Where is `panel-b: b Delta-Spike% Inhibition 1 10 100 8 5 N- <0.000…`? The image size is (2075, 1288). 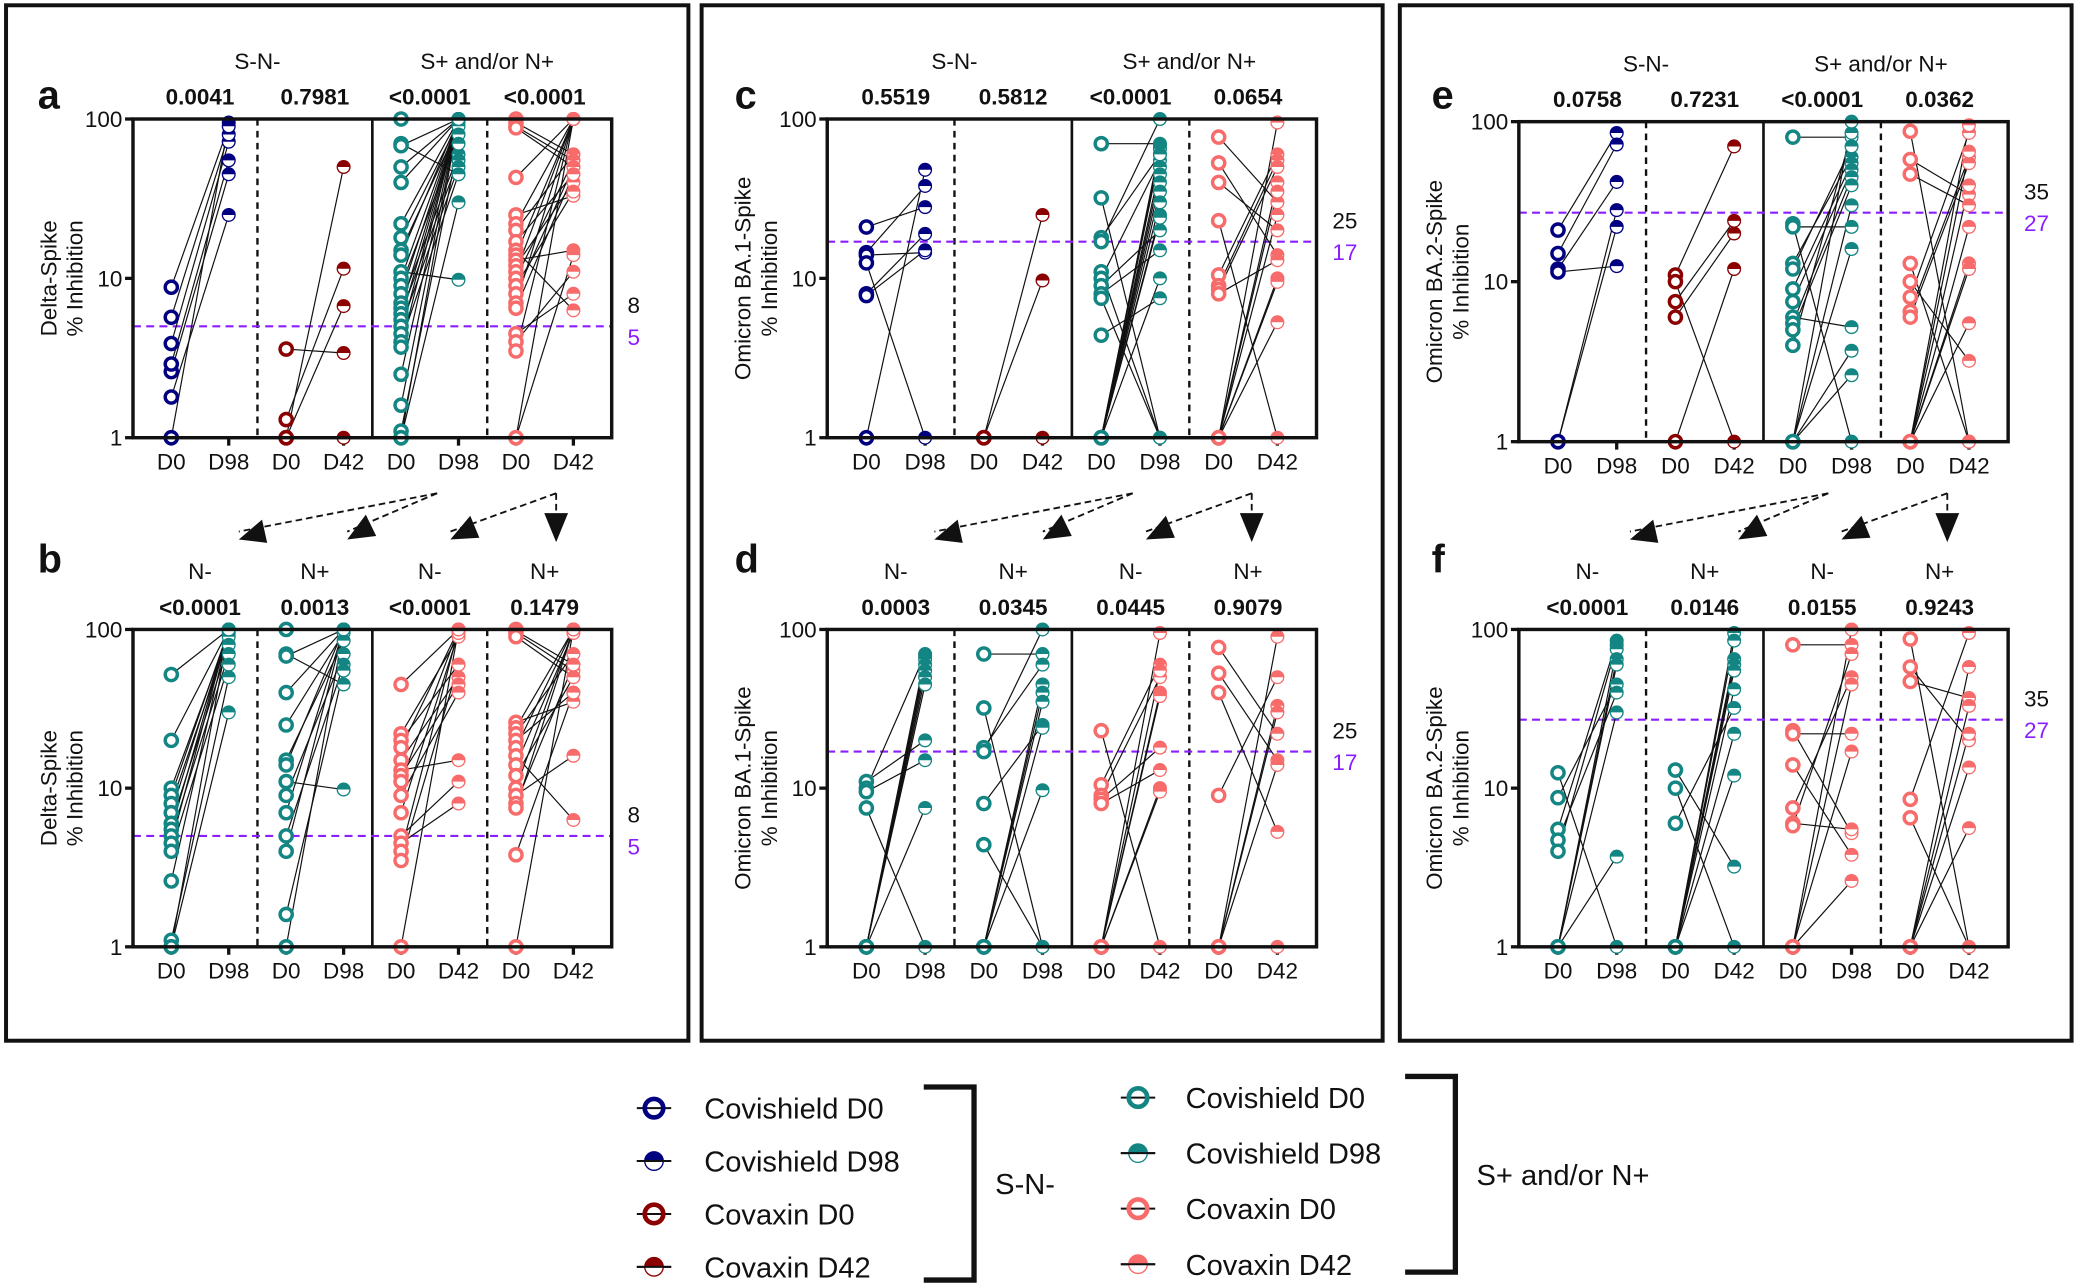
panel-b: b Delta-Spike% Inhibition 1 10 100 8 5 N- <0.000… is located at coordinates (338, 761).